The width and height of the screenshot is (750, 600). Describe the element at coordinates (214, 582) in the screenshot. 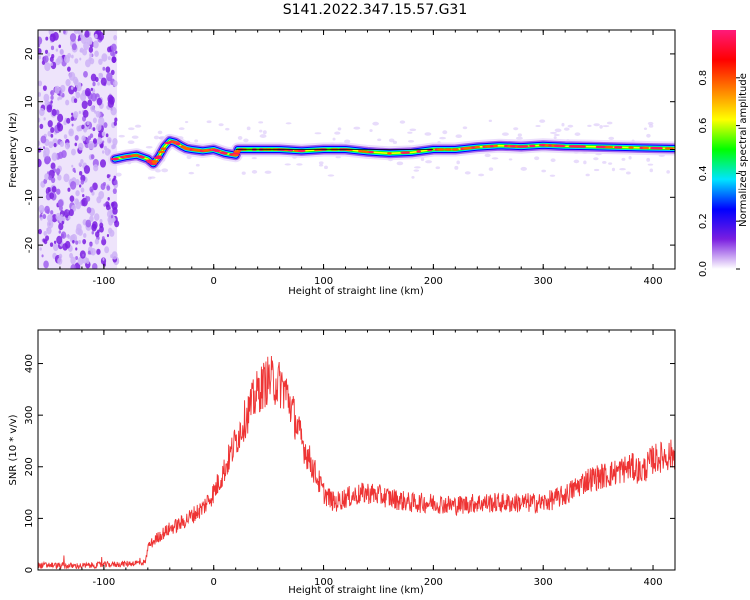

I see `x-tick-label: 0` at that location.